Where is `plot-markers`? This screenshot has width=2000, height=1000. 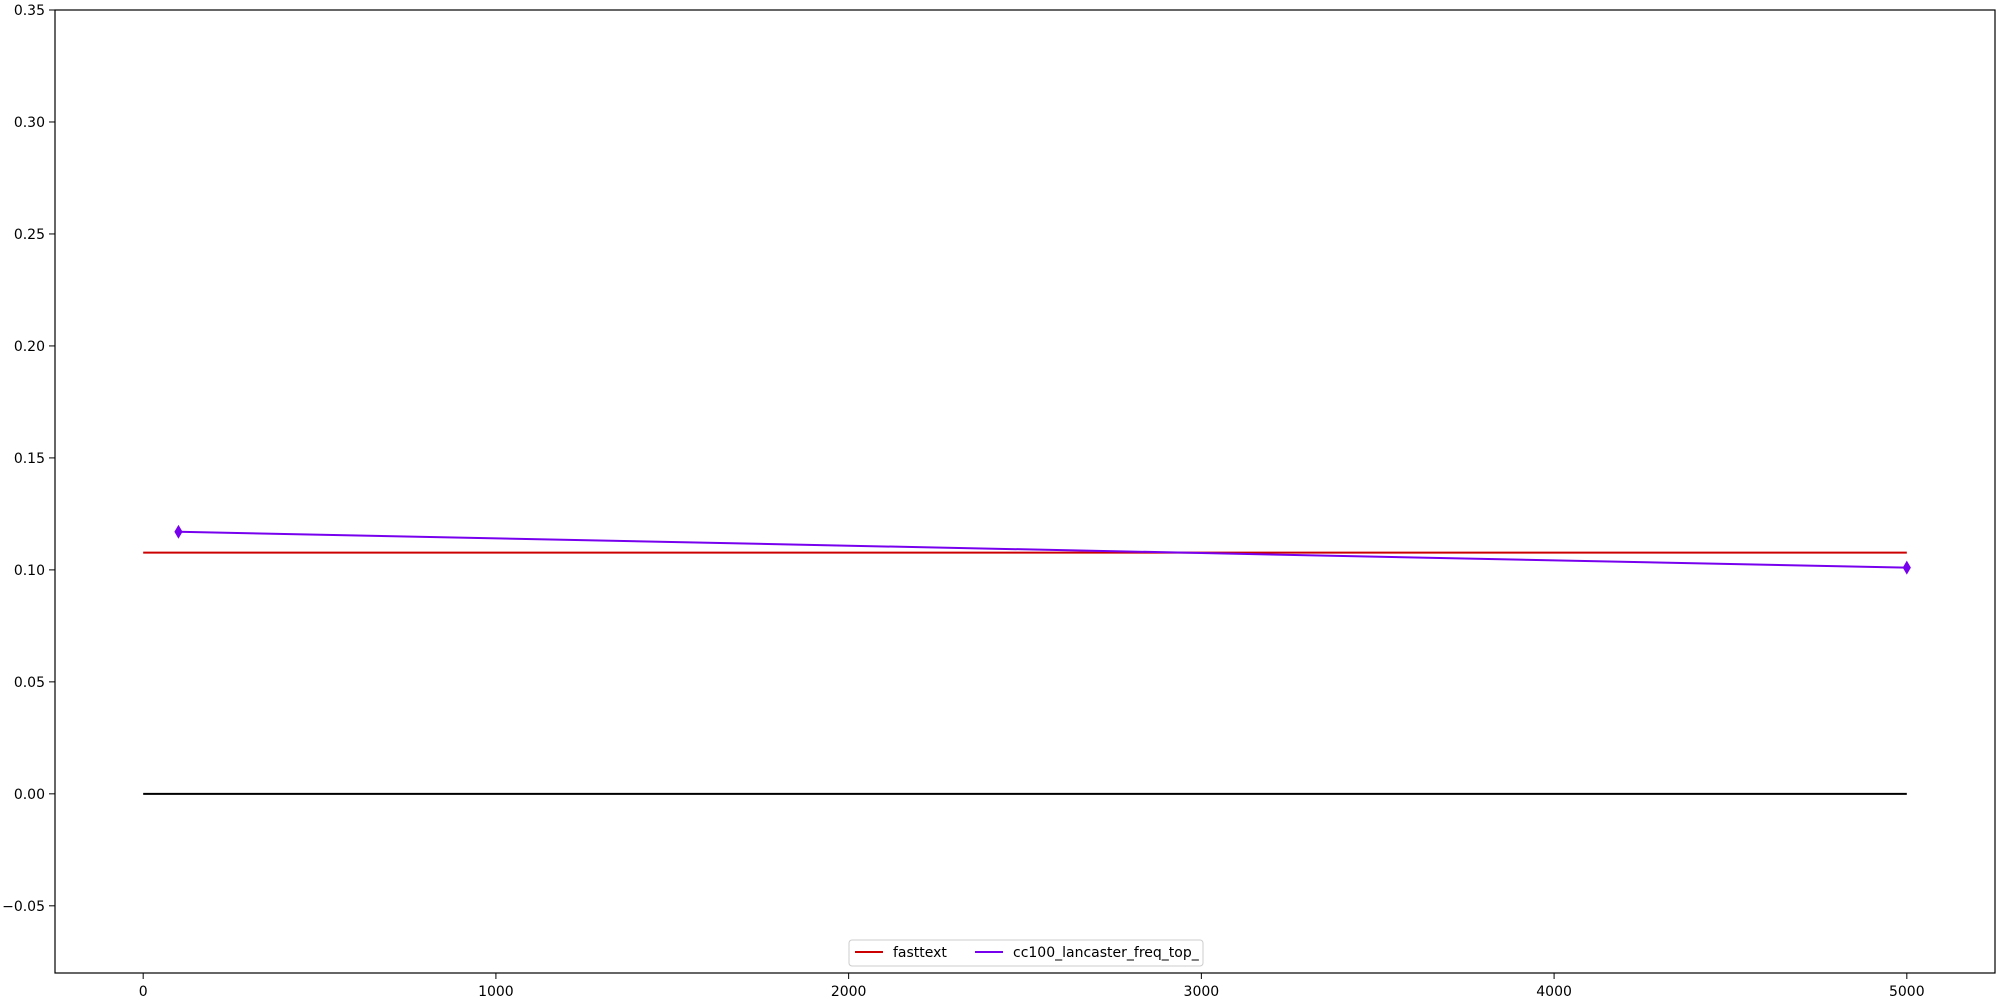 plot-markers is located at coordinates (1042, 549).